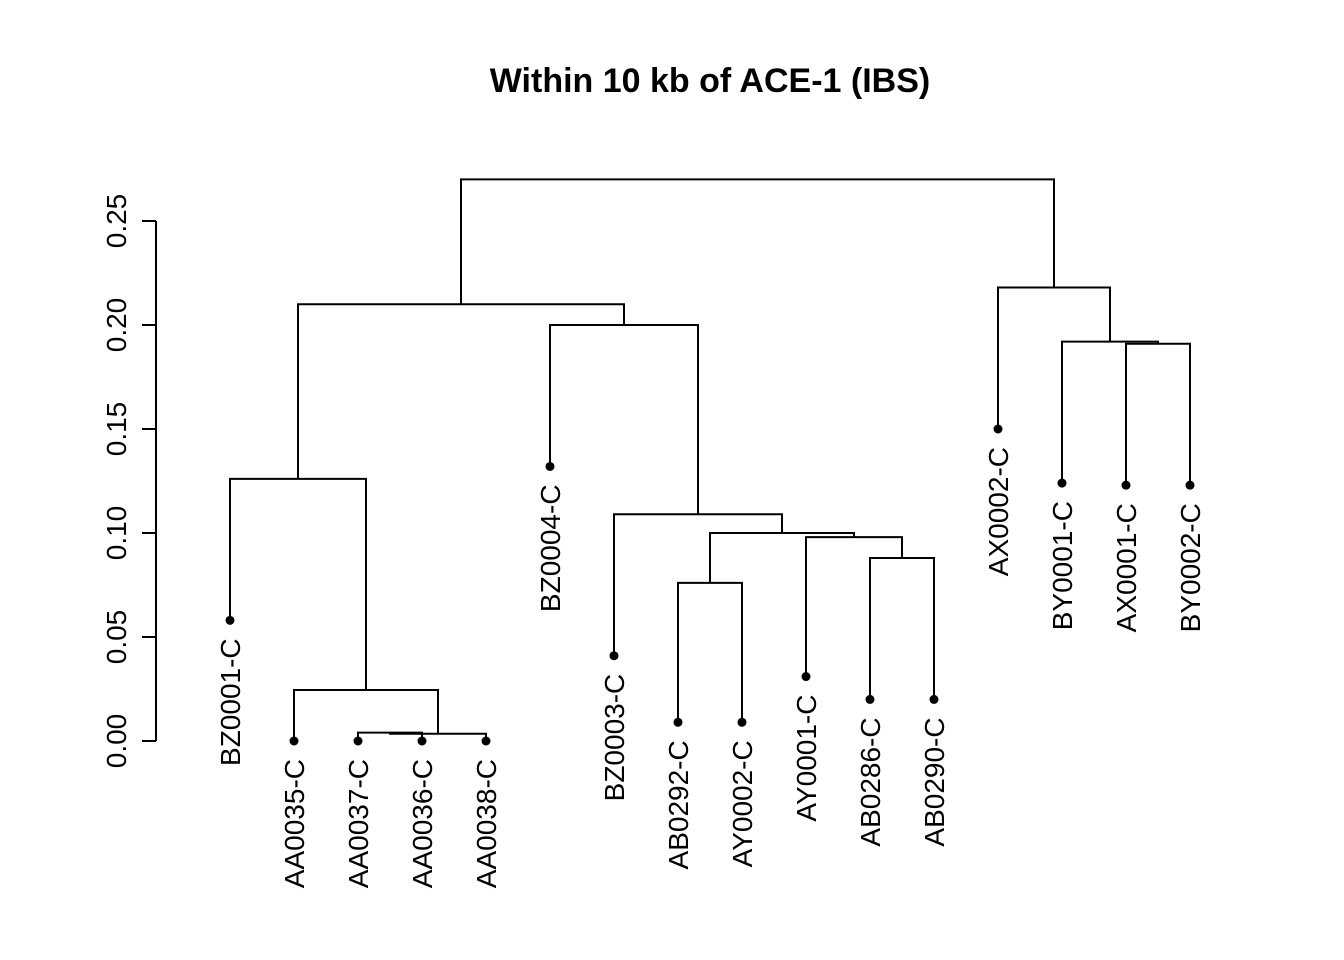  What do you see at coordinates (614, 738) in the screenshot?
I see `leaf-label: BZ0003-C` at bounding box center [614, 738].